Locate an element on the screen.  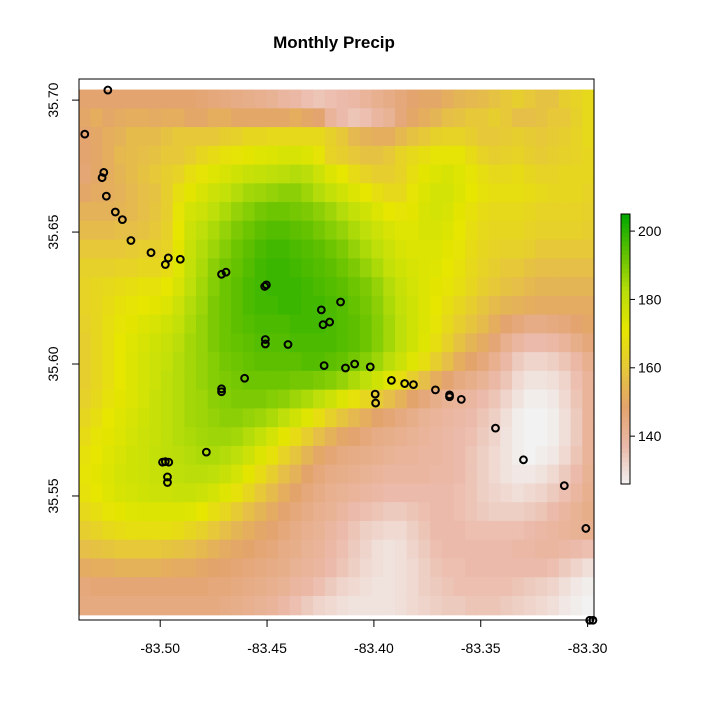
y-tick-label: 35.60 is located at coordinates (53, 363).